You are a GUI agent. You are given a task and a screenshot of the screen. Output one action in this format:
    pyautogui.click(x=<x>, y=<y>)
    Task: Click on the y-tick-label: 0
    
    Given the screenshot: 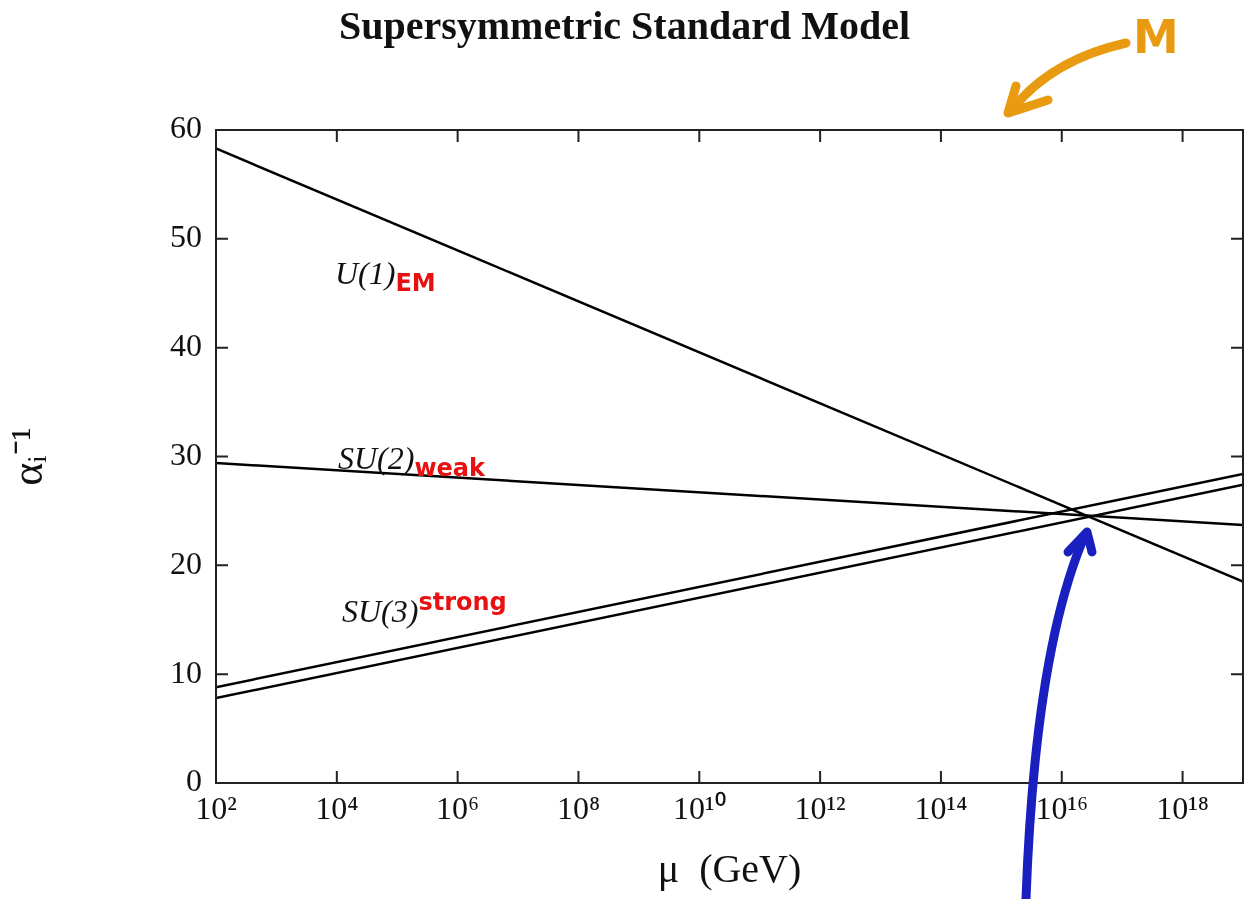 What is the action you would take?
    pyautogui.click(x=194, y=780)
    